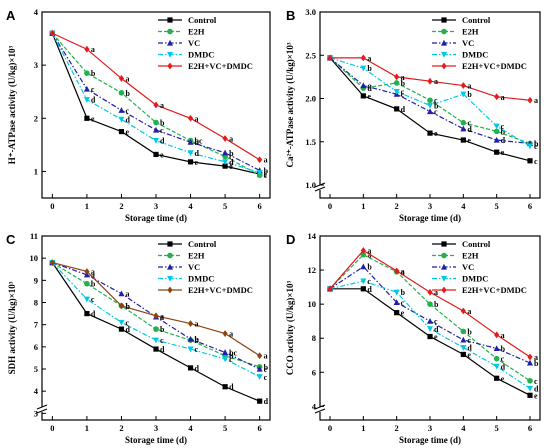 This screenshot has height=448, width=550. What do you see at coordinates (310, 55) in the screenshot?
I see `y-tick-label: 2.5` at bounding box center [310, 55].